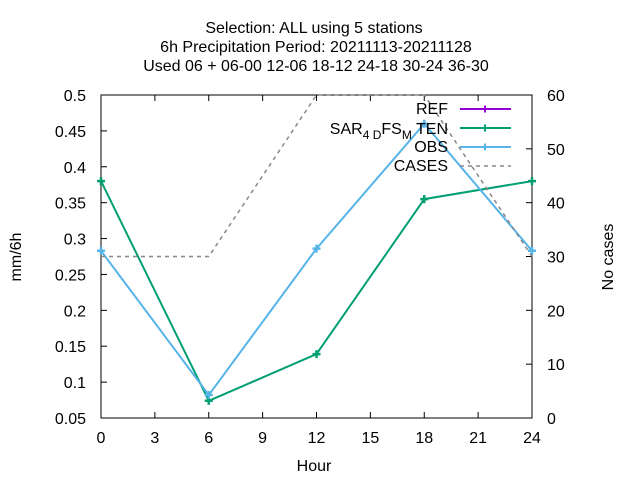 The height and width of the screenshot is (480, 640). I want to click on y2-tick-label: 10, so click(556, 365).